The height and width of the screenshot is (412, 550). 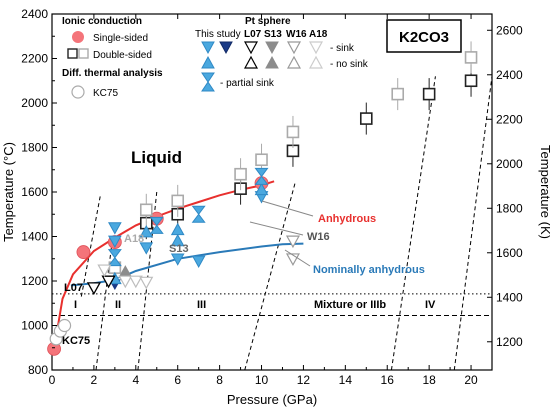 I want to click on legend-s13-nosink-marker, so click(x=272, y=62).